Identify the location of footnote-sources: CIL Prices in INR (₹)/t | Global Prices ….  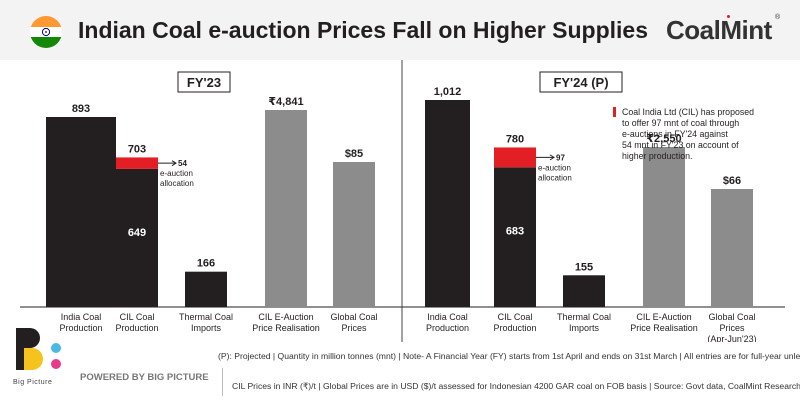
(516, 386).